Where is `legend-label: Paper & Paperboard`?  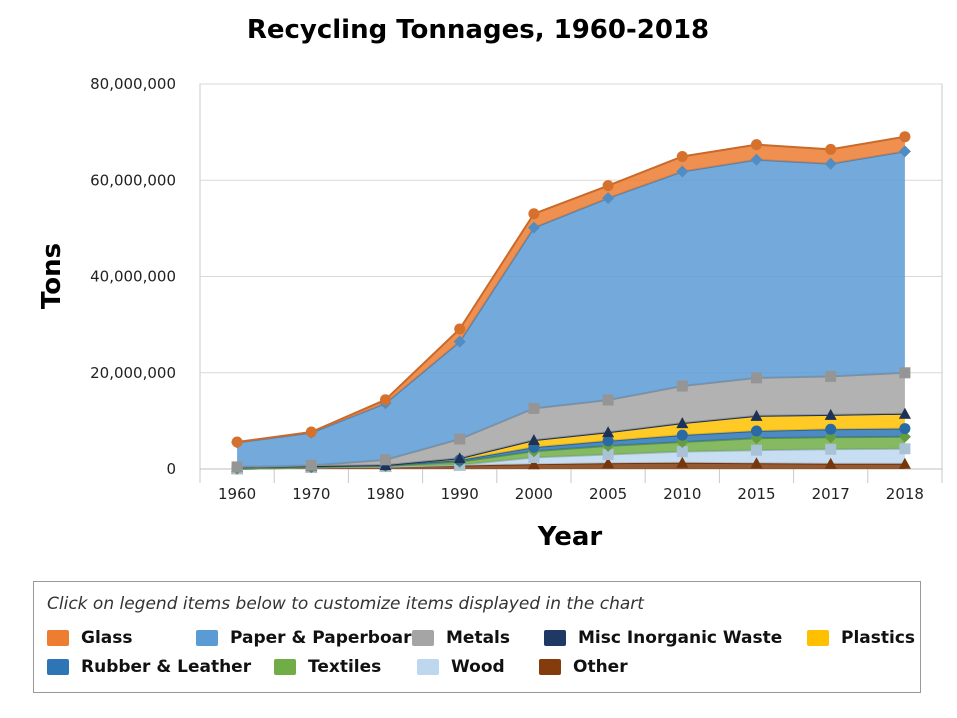
legend-label: Paper & Paperboard is located at coordinates (327, 638).